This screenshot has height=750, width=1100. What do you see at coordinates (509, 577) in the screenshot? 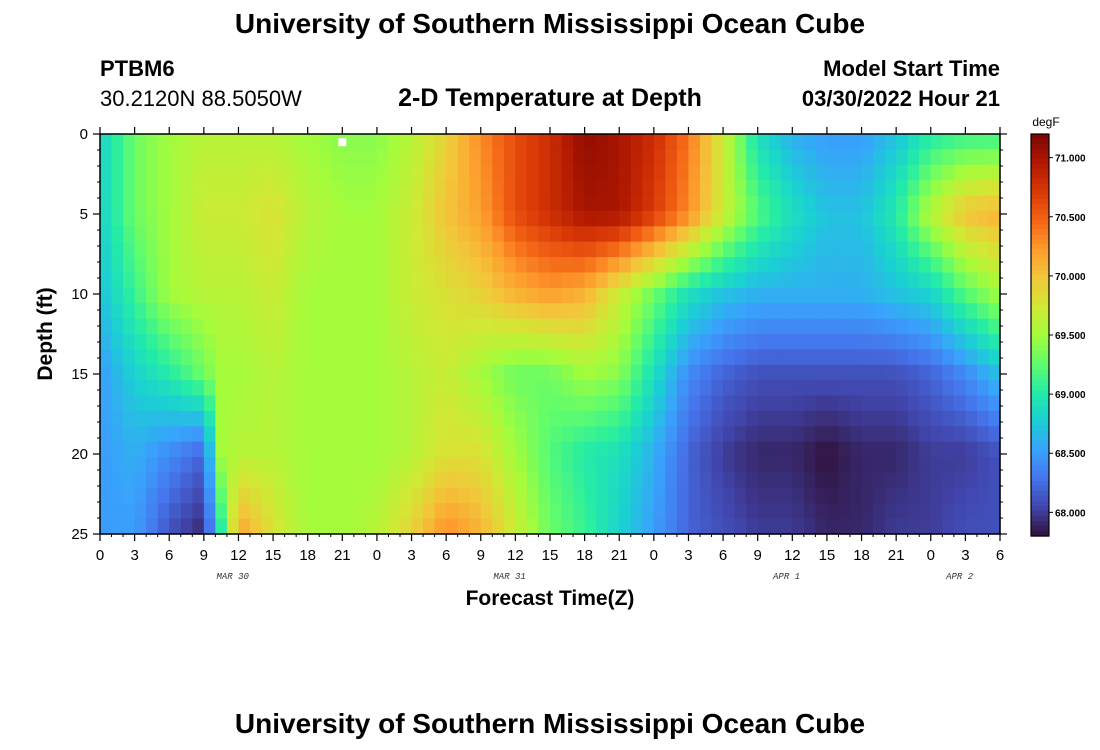
I see `date-label: MAR 31` at bounding box center [509, 577].